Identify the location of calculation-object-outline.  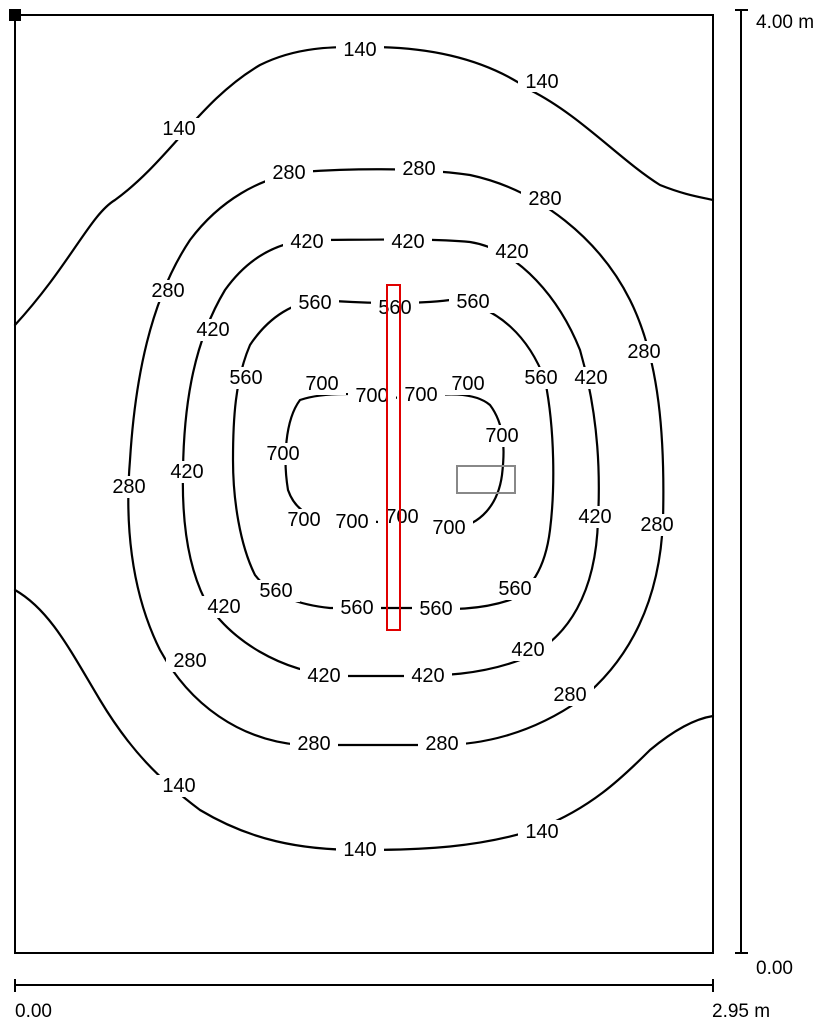
(486, 479).